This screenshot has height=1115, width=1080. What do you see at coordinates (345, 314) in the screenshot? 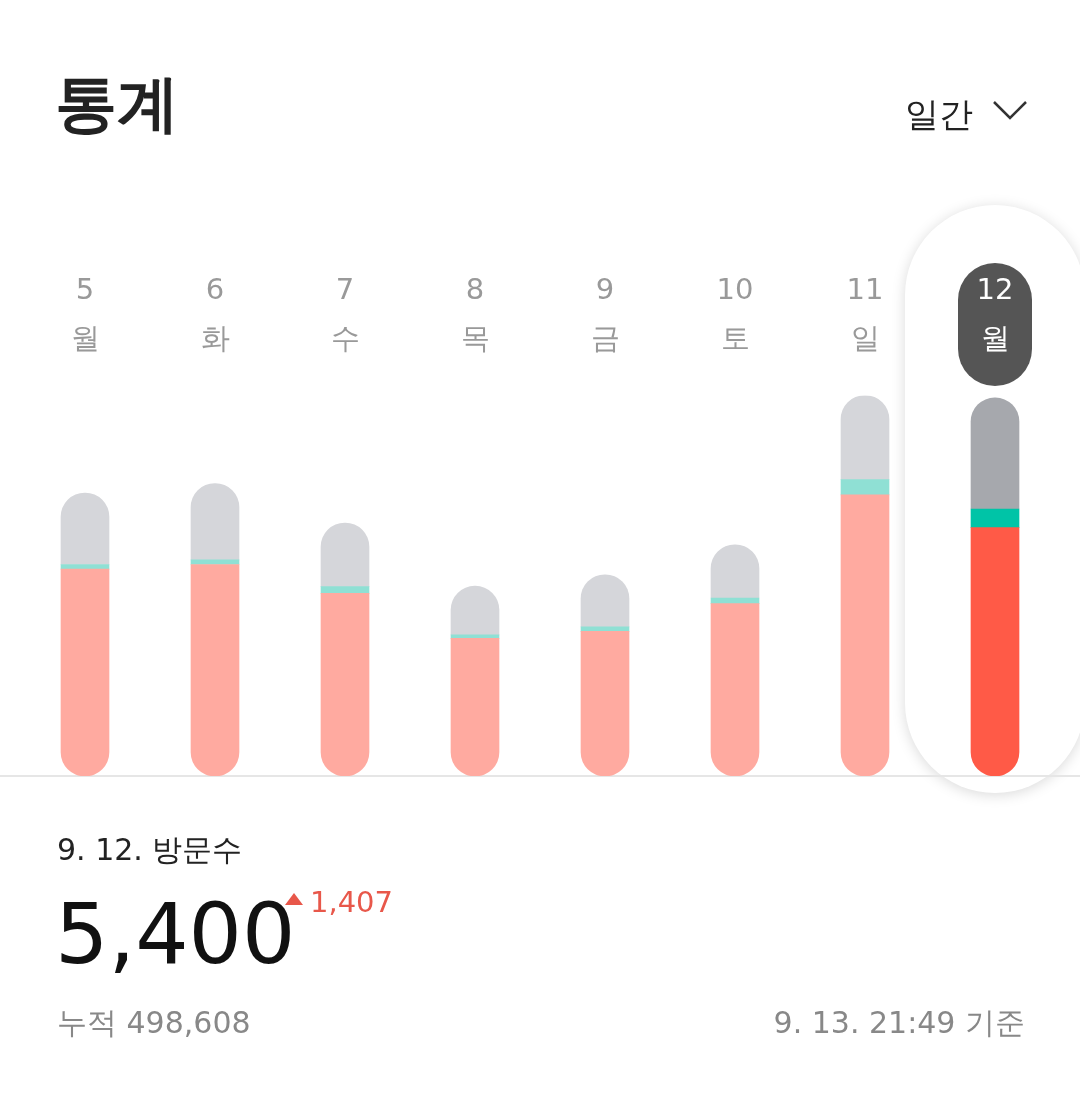
I see `x-tick-label: 7 수` at bounding box center [345, 314].